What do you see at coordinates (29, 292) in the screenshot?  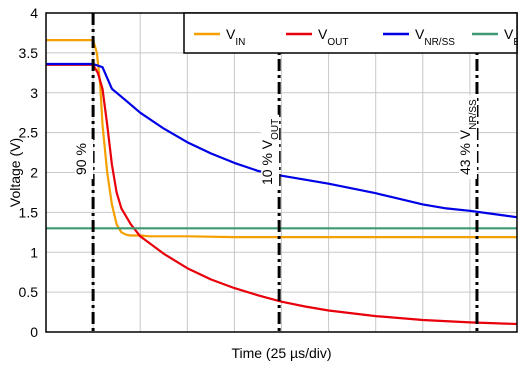 I see `y-tick-label: 0.5` at bounding box center [29, 292].